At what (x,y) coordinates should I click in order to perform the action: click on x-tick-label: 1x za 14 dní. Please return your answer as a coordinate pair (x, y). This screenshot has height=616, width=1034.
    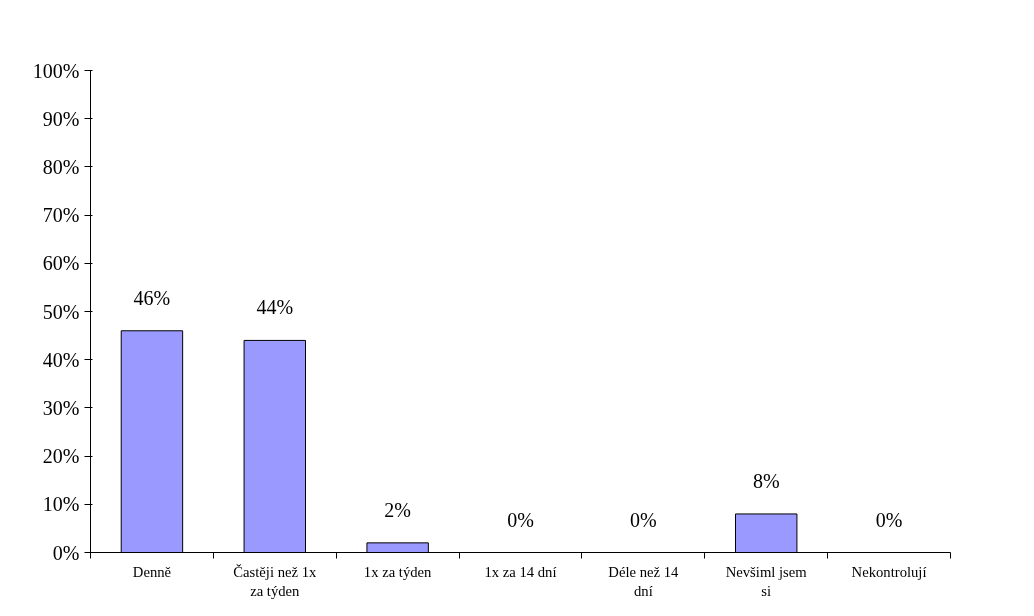
    Looking at the image, I should click on (520, 571).